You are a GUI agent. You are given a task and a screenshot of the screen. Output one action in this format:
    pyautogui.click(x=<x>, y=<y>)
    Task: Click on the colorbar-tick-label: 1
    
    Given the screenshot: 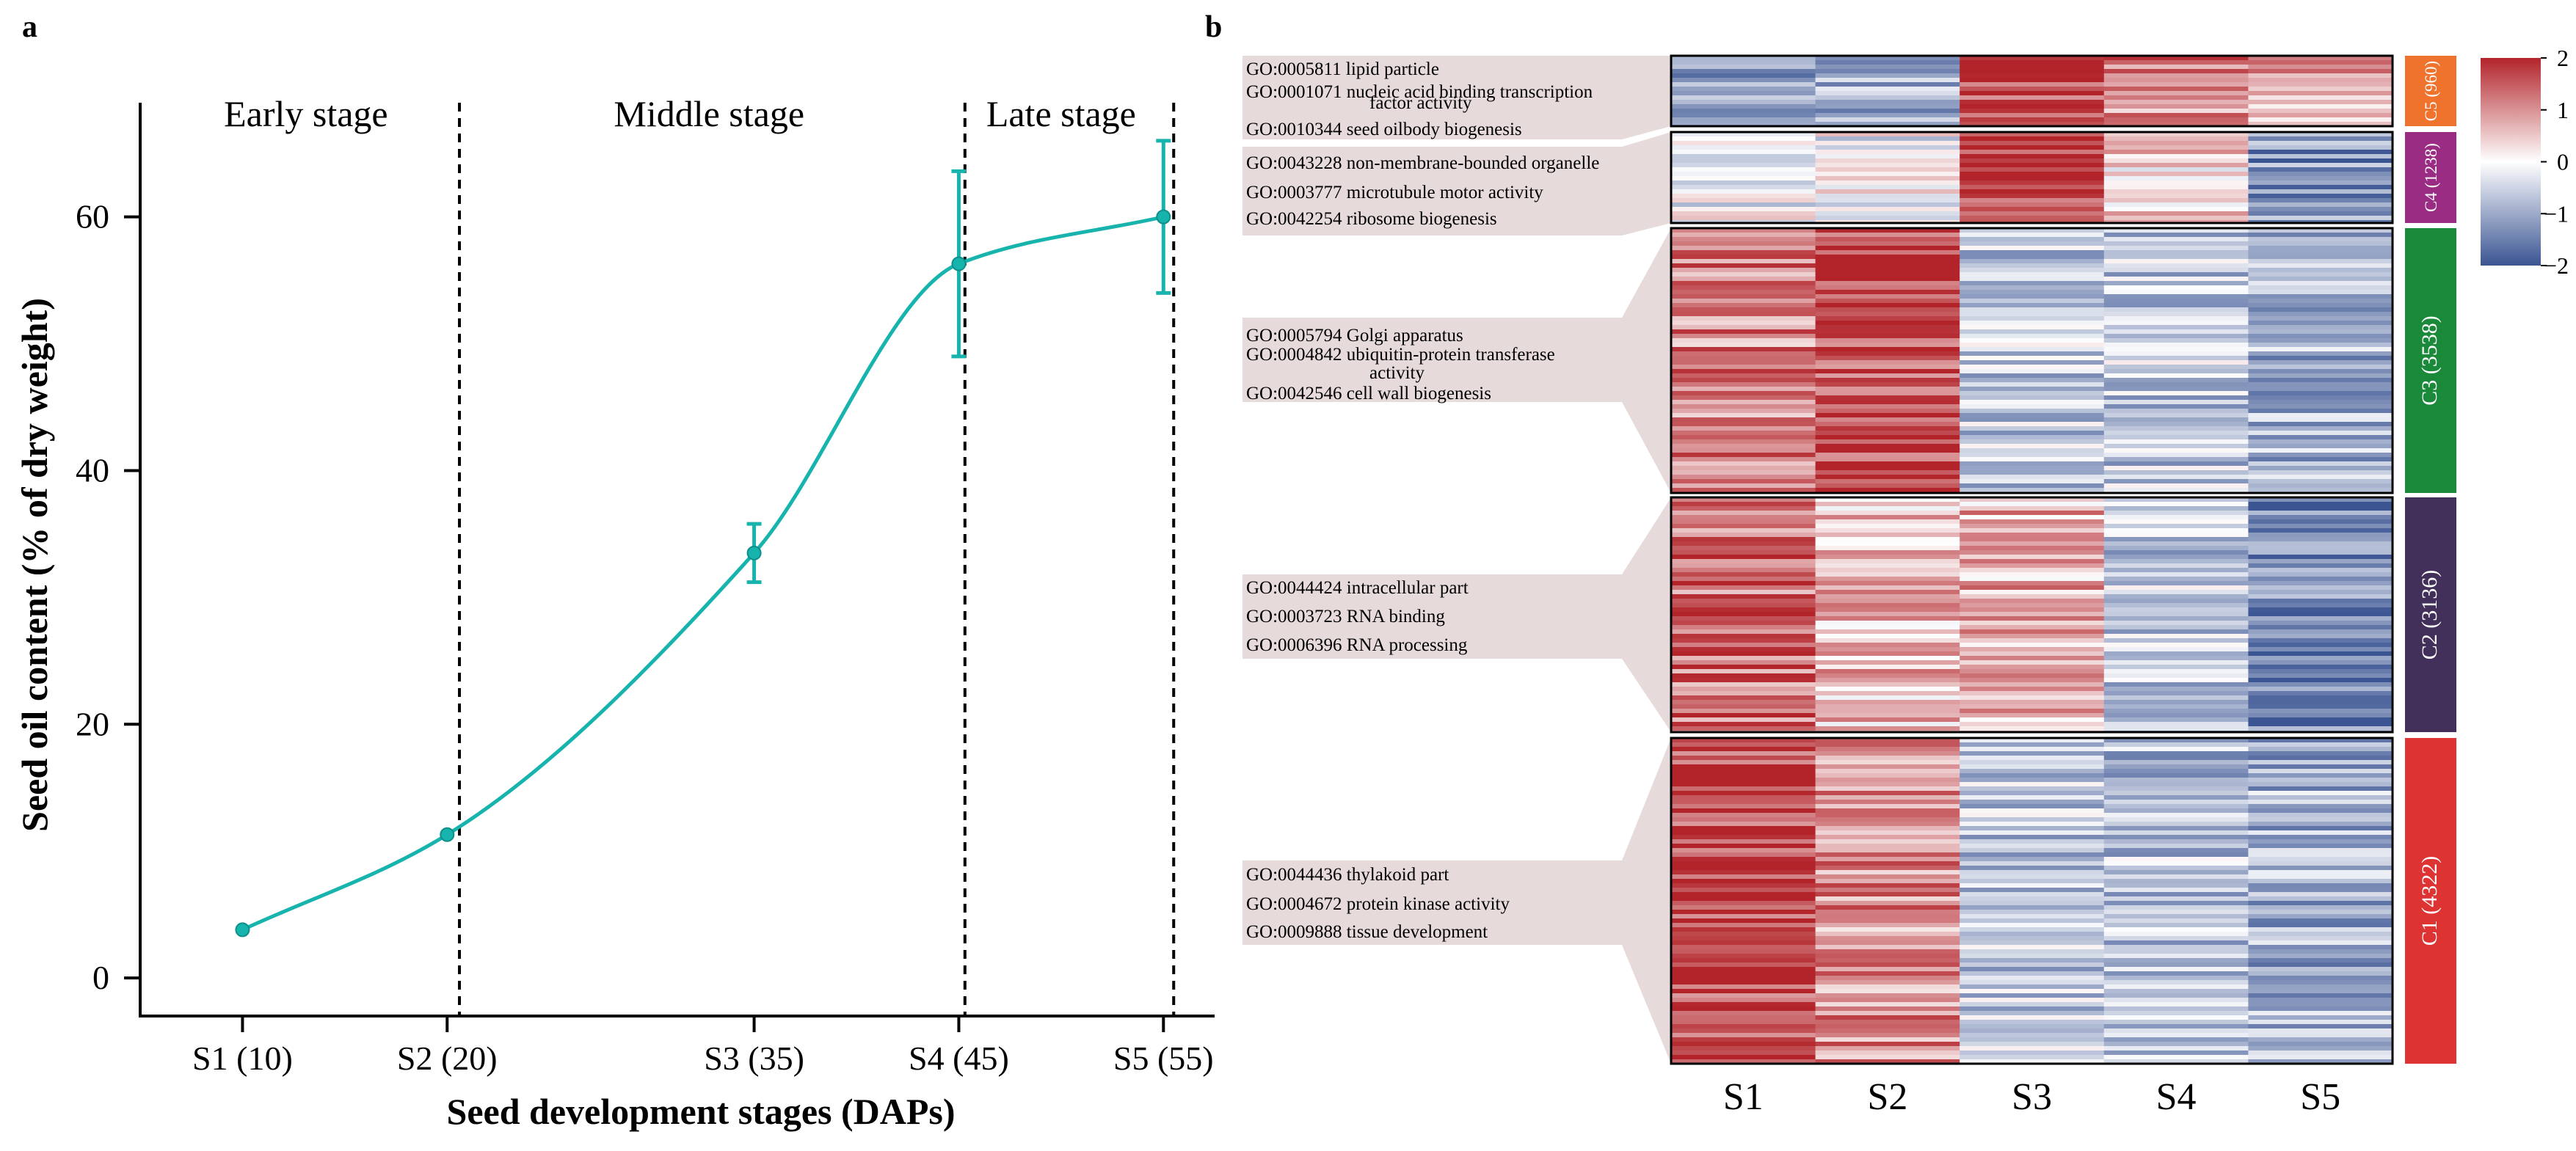 What is the action you would take?
    pyautogui.click(x=2563, y=110)
    